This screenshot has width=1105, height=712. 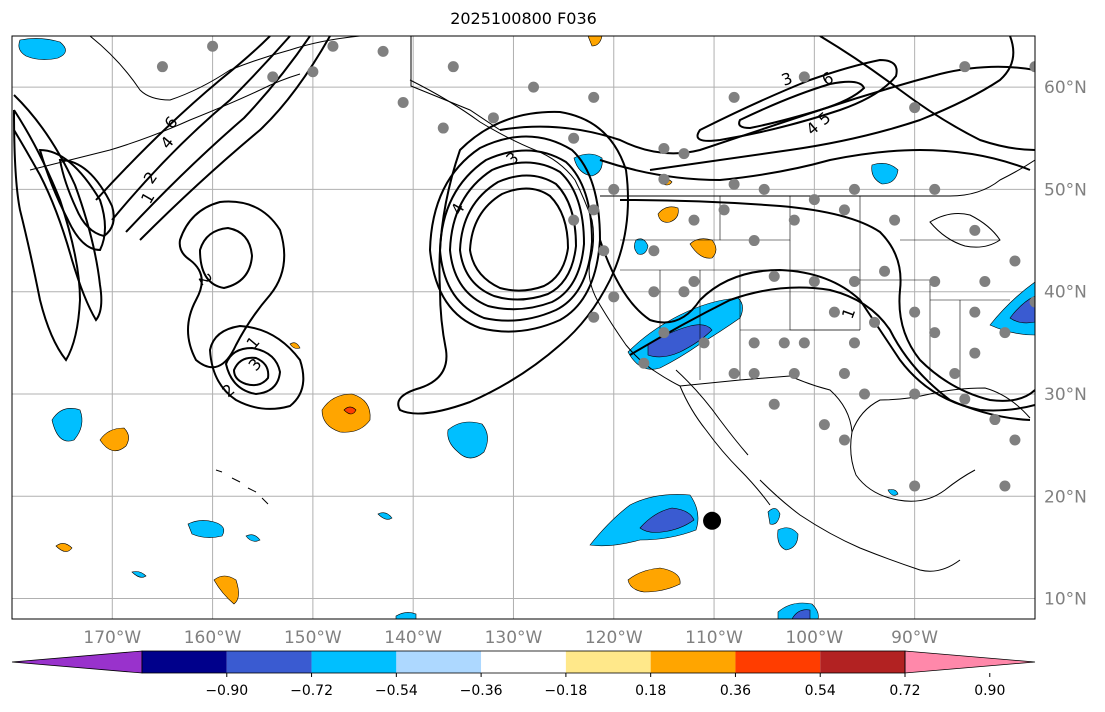 I want to click on baja-california, so click(x=725, y=445).